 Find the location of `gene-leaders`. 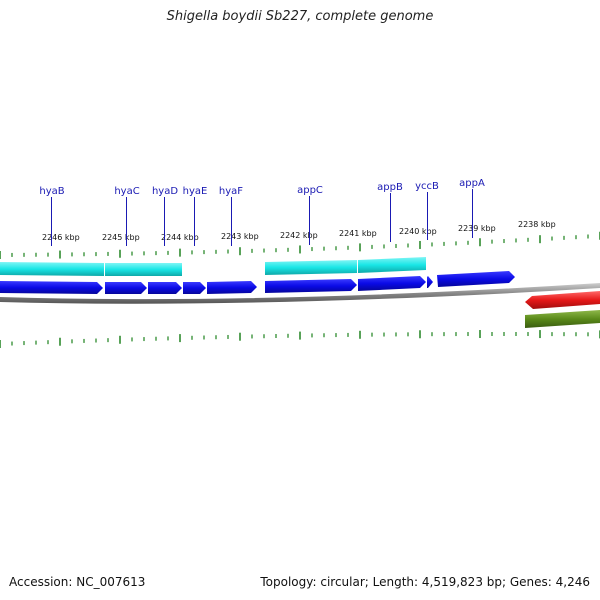

gene-leaders is located at coordinates (262, 217).